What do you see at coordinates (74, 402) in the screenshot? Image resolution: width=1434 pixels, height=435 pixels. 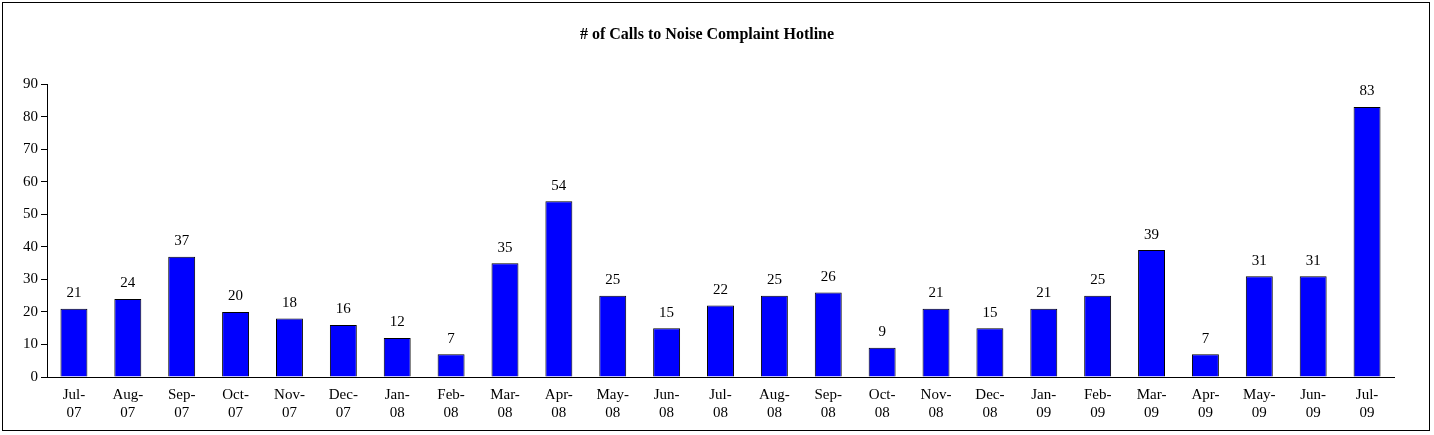 I see `x-tick-label: Jul-07` at bounding box center [74, 402].